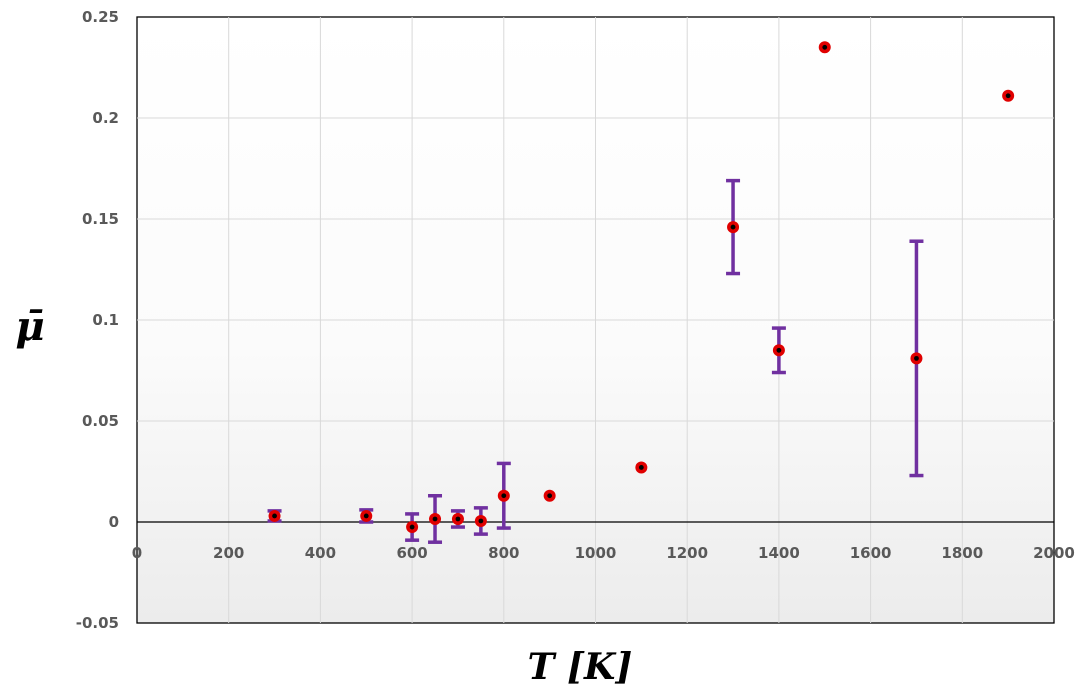 Image resolution: width=1084 pixels, height=694 pixels. What do you see at coordinates (580, 667) in the screenshot?
I see `x-axis-title: T [K]` at bounding box center [580, 667].